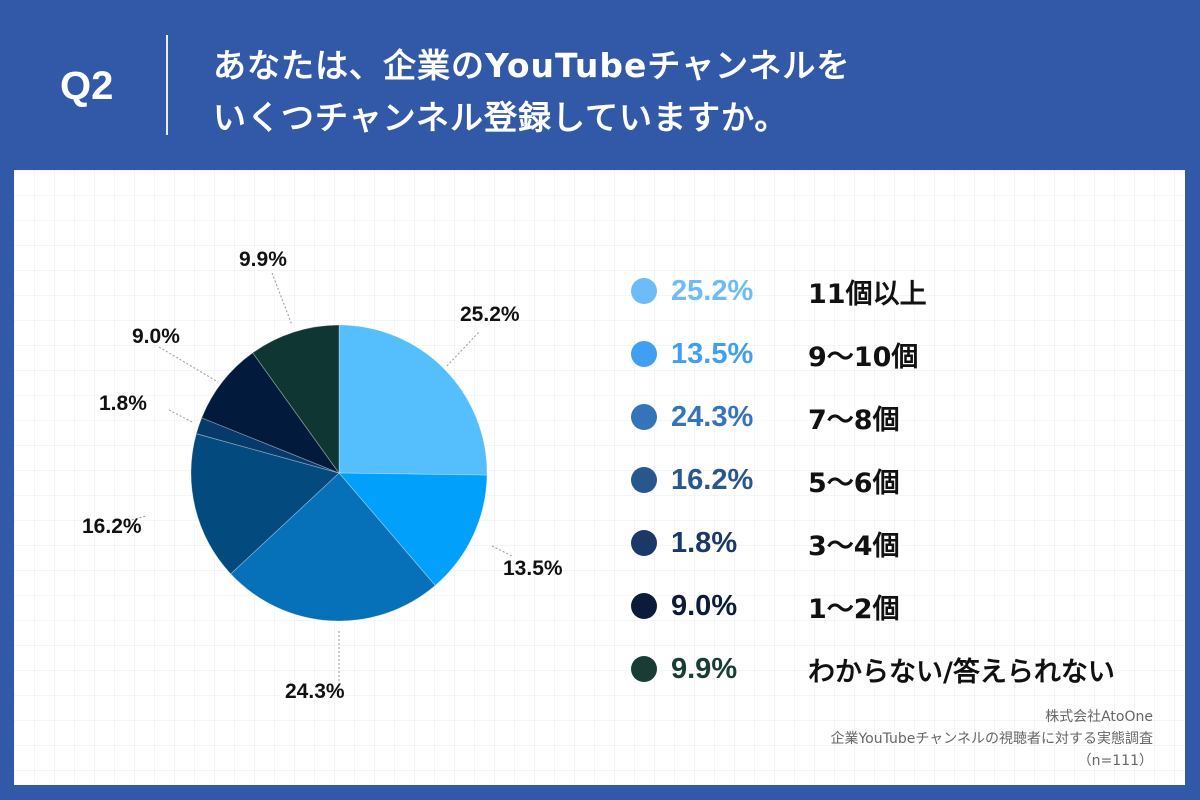  Describe the element at coordinates (704, 668) in the screenshot. I see `legend-percent: 9.9%` at that location.